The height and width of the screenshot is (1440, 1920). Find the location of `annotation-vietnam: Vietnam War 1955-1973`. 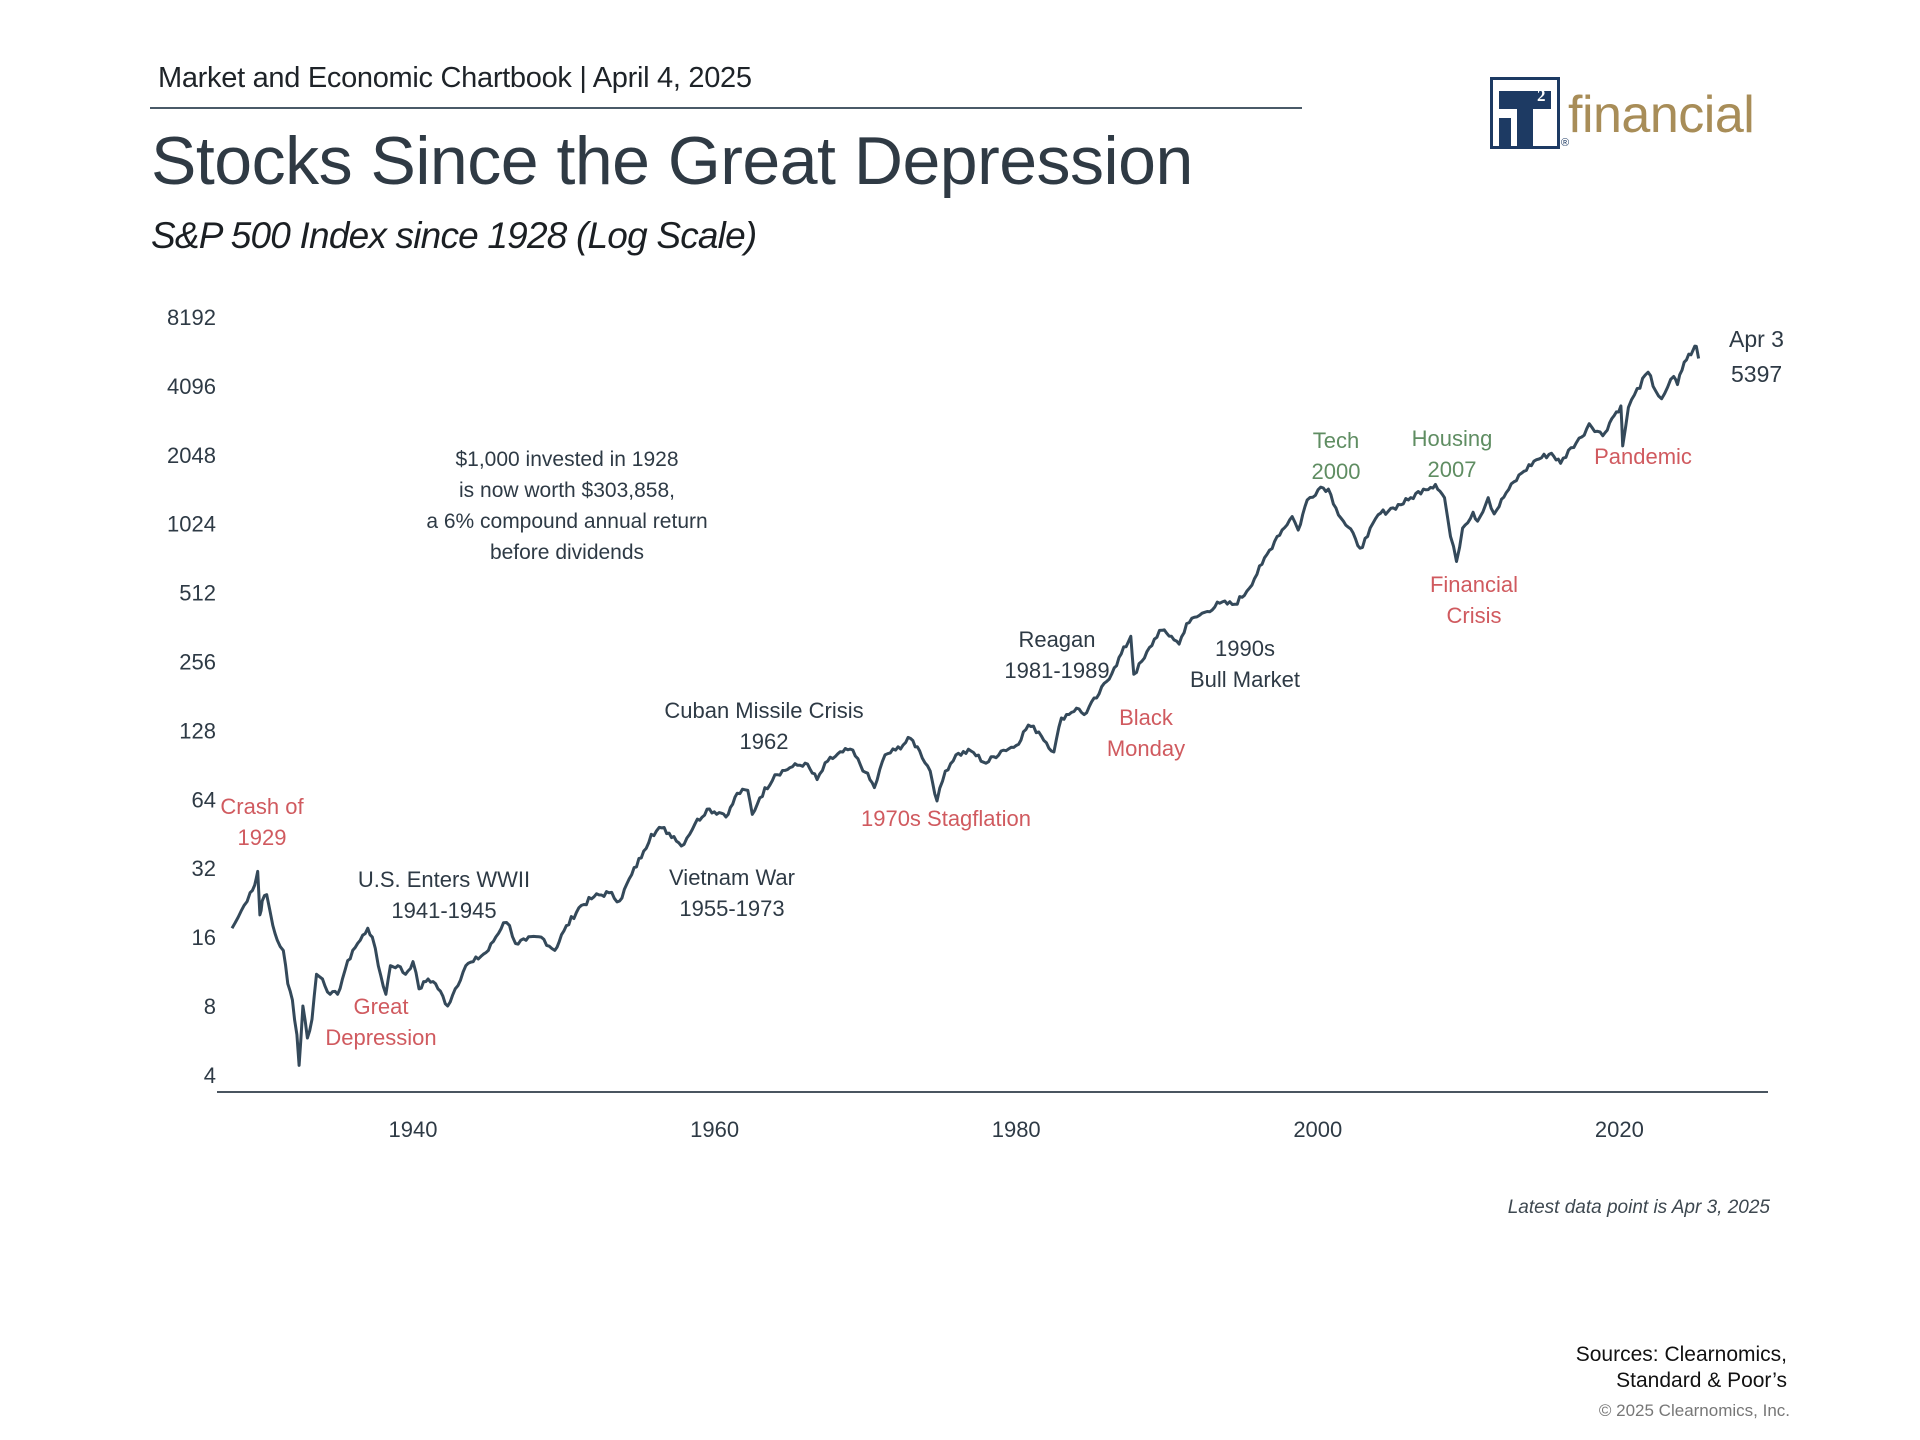

annotation-vietnam: Vietnam War 1955-1973 is located at coordinates (732, 893).